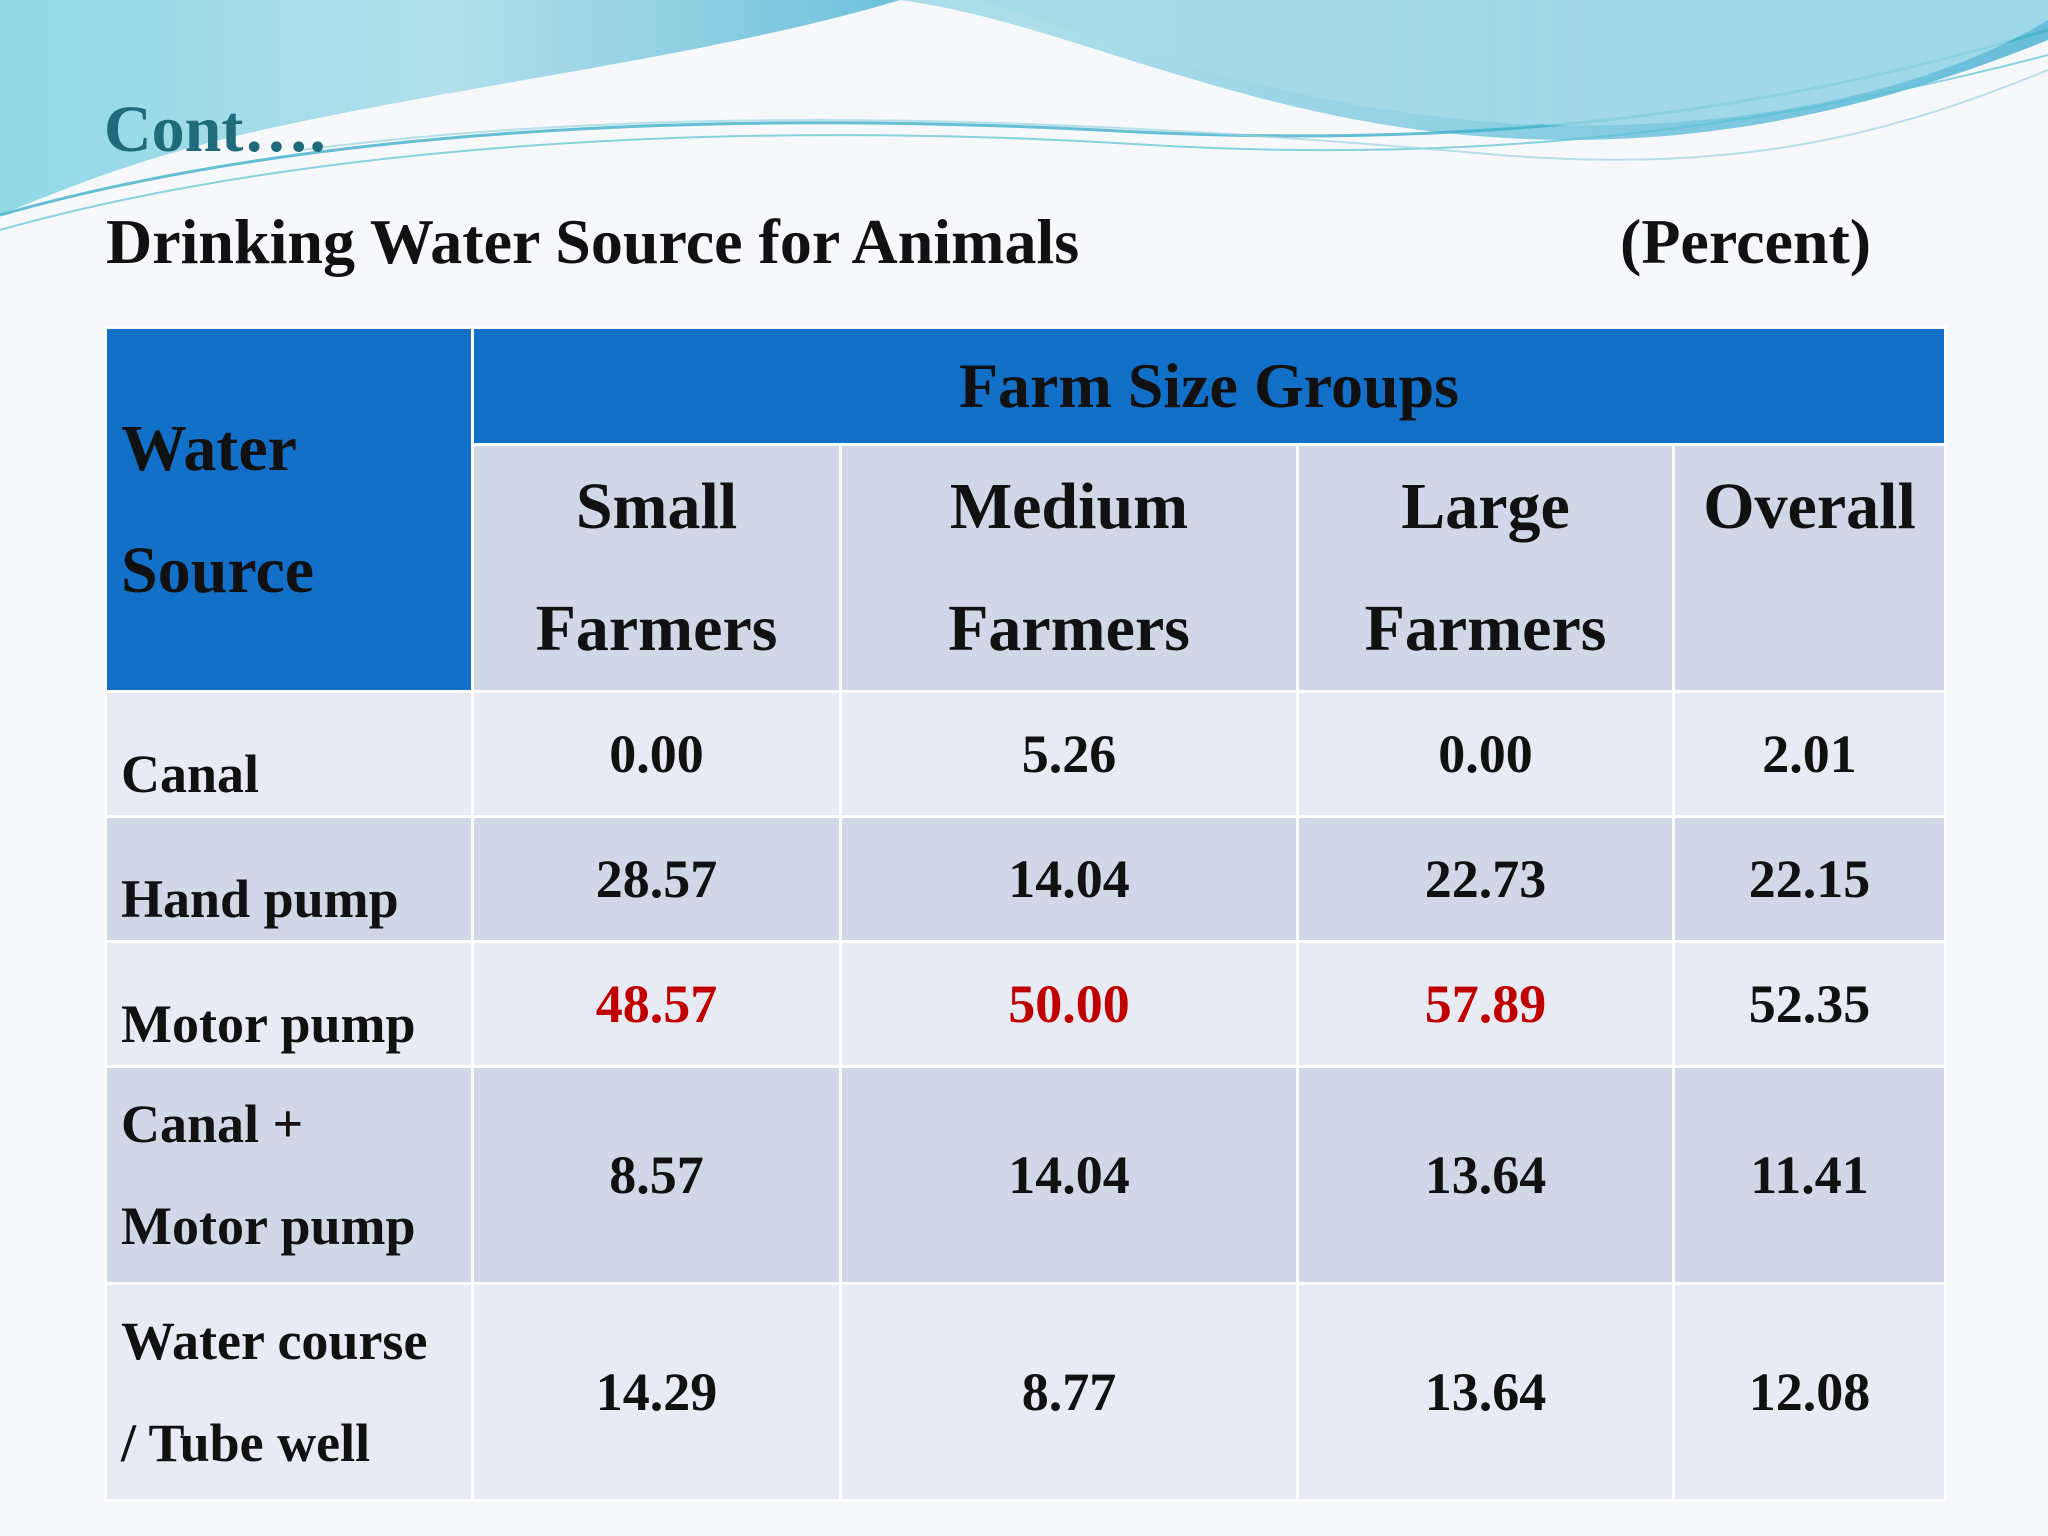  What do you see at coordinates (656, 879) in the screenshot?
I see `table-cell: 28.57` at bounding box center [656, 879].